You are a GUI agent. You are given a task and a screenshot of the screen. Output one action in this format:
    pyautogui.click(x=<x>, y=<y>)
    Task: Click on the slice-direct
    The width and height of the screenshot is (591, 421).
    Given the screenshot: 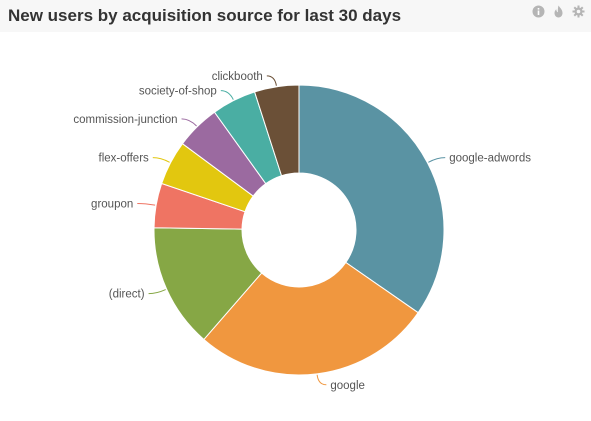 What is the action you would take?
    pyautogui.click(x=208, y=284)
    